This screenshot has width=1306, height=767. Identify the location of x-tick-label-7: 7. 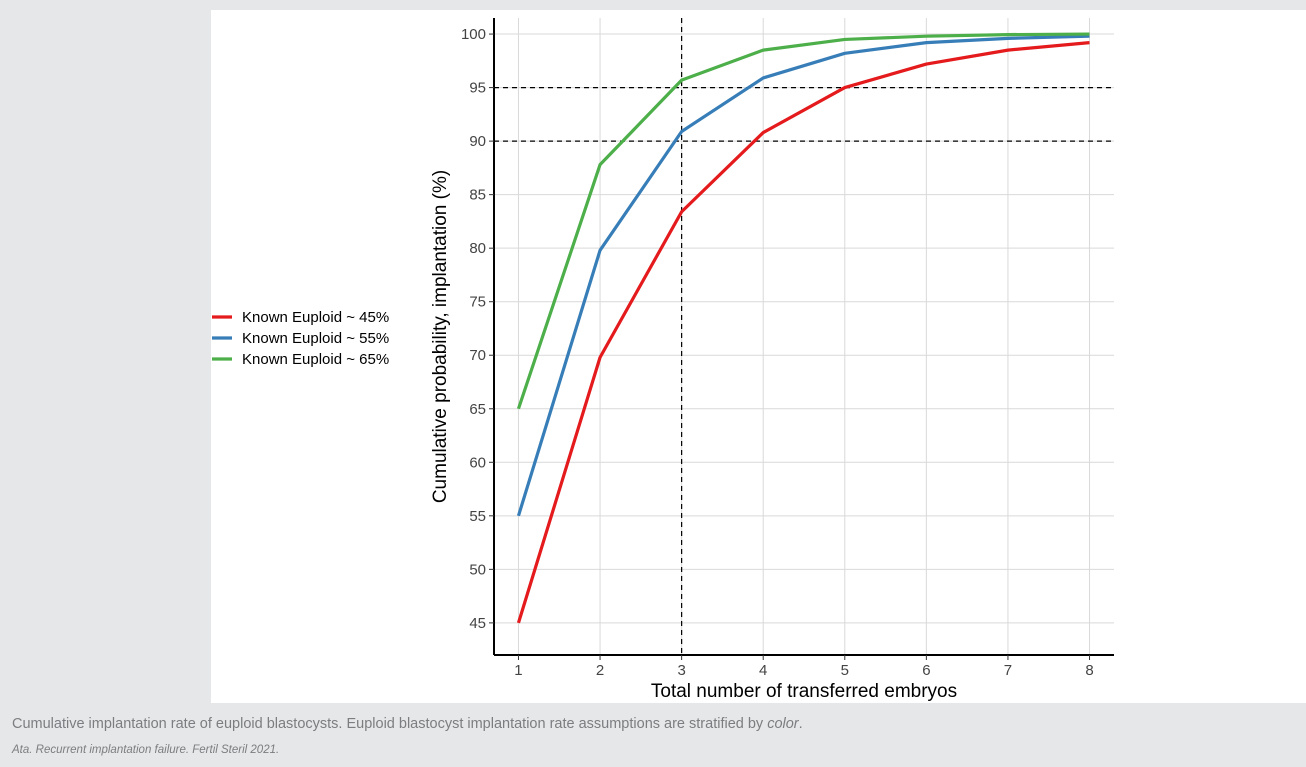
(1008, 670).